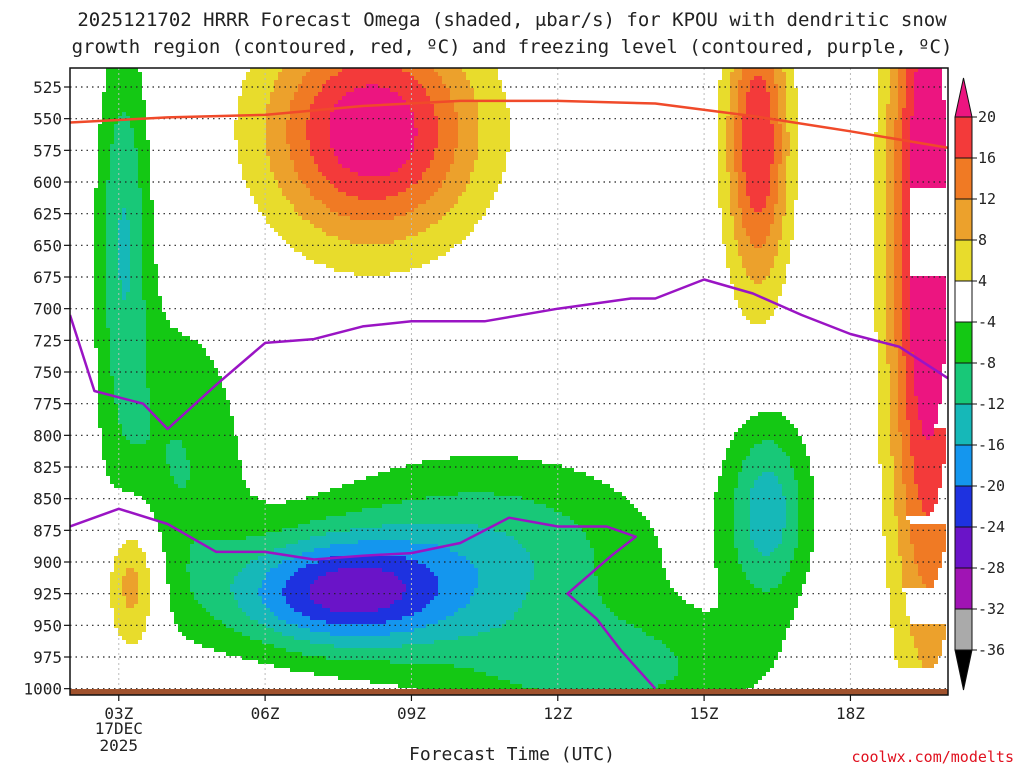  What do you see at coordinates (509, 124) in the screenshot?
I see `contour-dendritic-line` at bounding box center [509, 124].